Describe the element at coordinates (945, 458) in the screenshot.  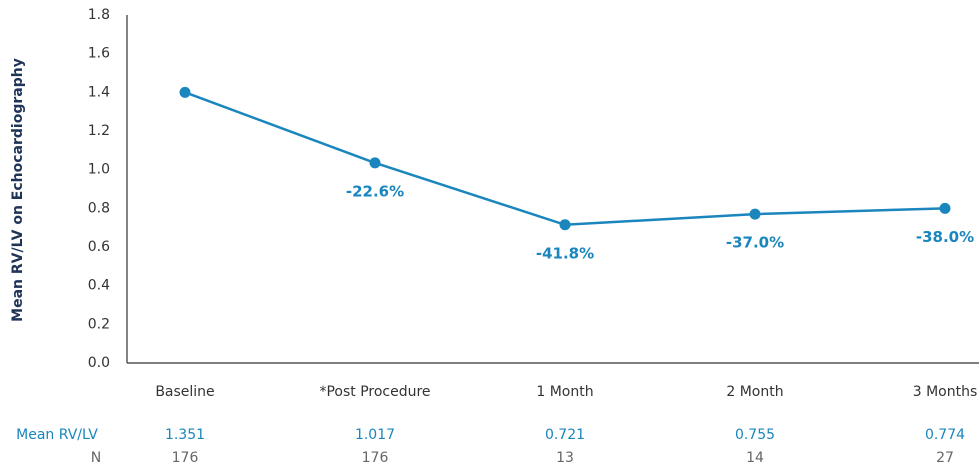
I see `table-cell: 27` at that location.